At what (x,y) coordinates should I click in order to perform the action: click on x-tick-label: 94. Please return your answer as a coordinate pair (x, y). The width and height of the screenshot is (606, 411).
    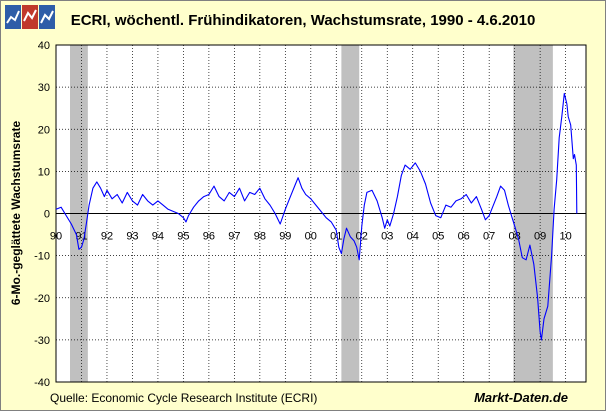
    Looking at the image, I should click on (158, 237).